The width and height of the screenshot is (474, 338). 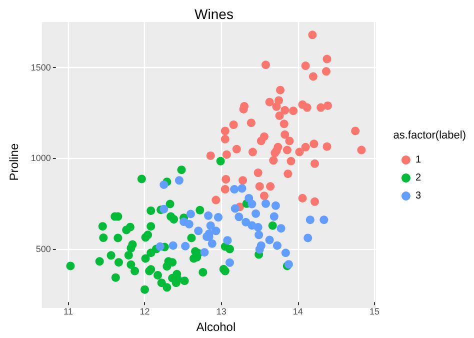 What do you see at coordinates (40, 67) in the screenshot?
I see `y-tick-label: 1500` at bounding box center [40, 67].